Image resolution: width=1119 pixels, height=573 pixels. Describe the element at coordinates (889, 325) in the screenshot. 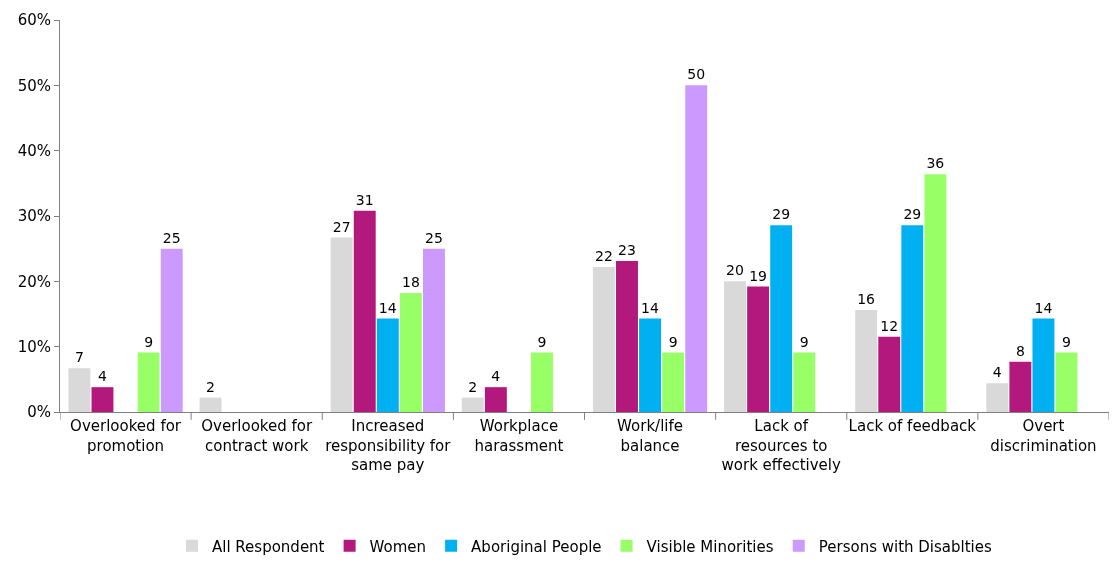

I see `data-label: 12` at that location.